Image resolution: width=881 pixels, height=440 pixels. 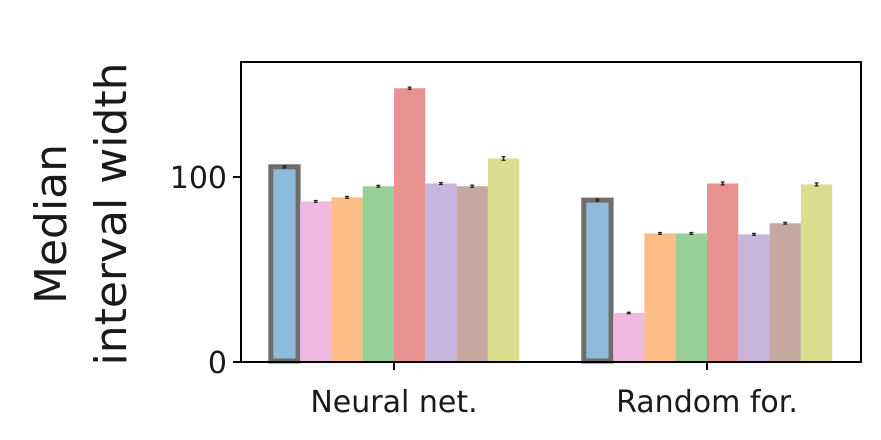 What do you see at coordinates (217, 363) in the screenshot?
I see `y-tick-label-0: 0` at bounding box center [217, 363].